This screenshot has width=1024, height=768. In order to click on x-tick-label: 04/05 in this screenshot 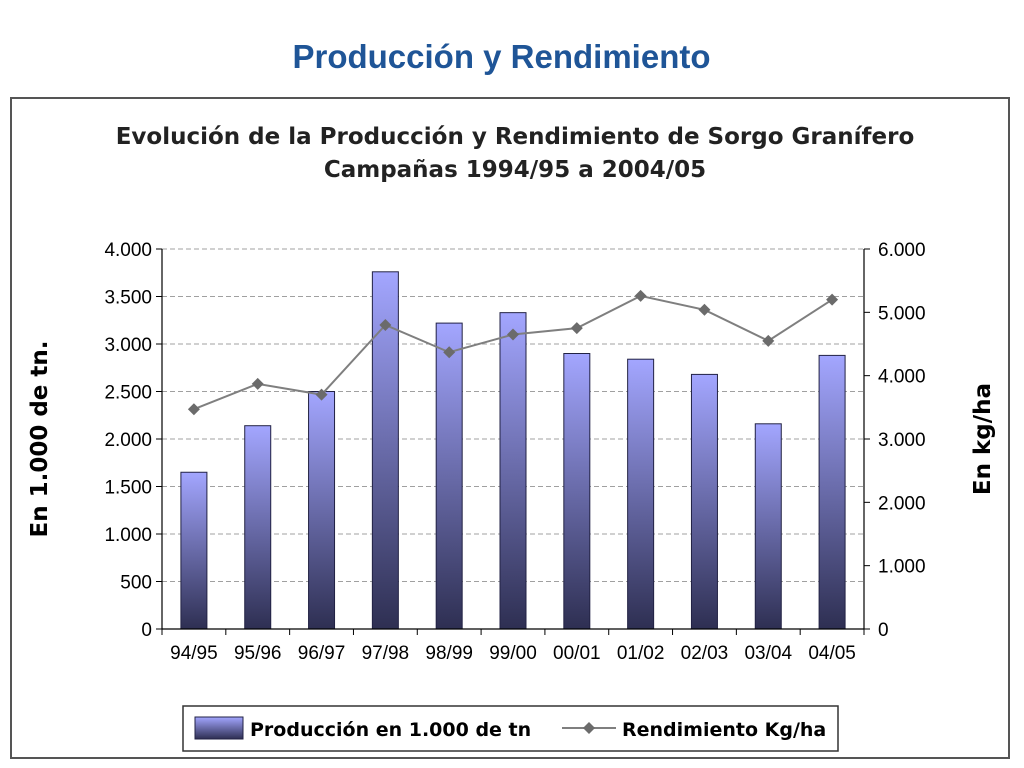, I will do `click(832, 653)`.